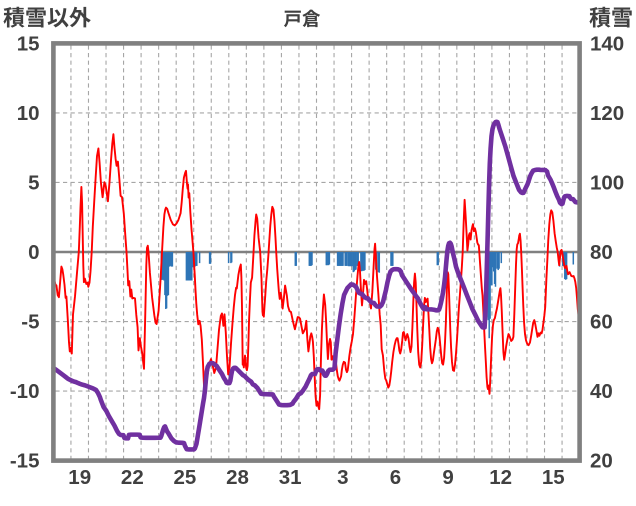 The height and width of the screenshot is (506, 636). What do you see at coordinates (290, 477) in the screenshot?
I see `x-axis-tick-label: 31` at bounding box center [290, 477].